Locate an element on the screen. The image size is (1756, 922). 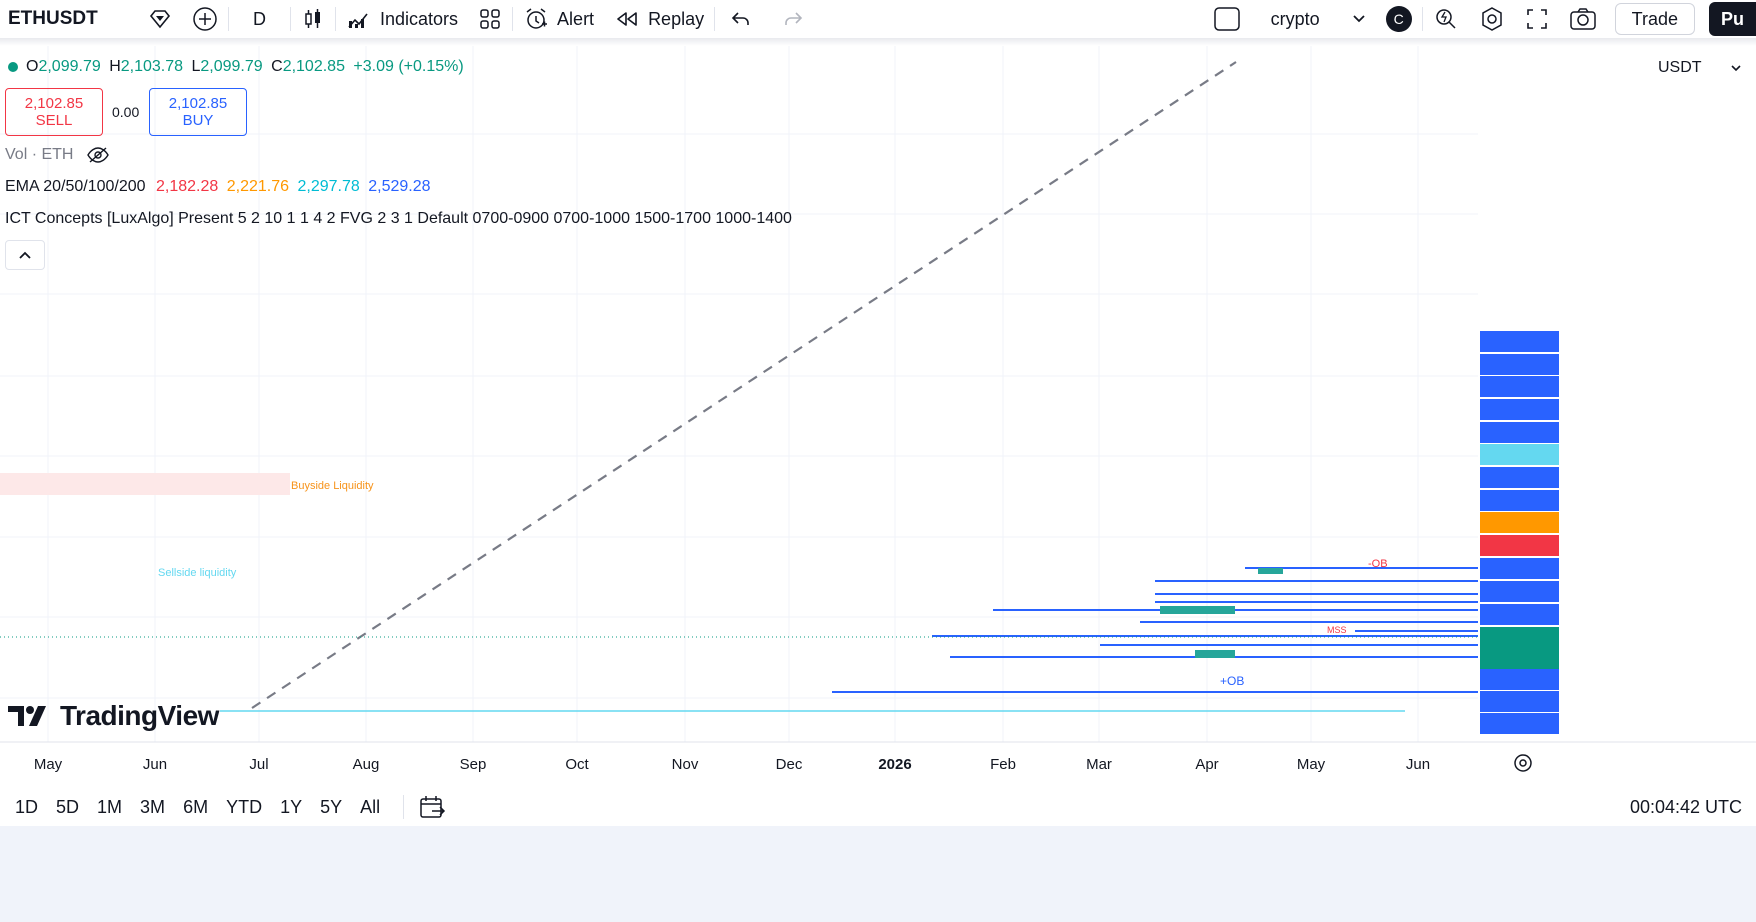
time-tick: May is located at coordinates (1311, 764).